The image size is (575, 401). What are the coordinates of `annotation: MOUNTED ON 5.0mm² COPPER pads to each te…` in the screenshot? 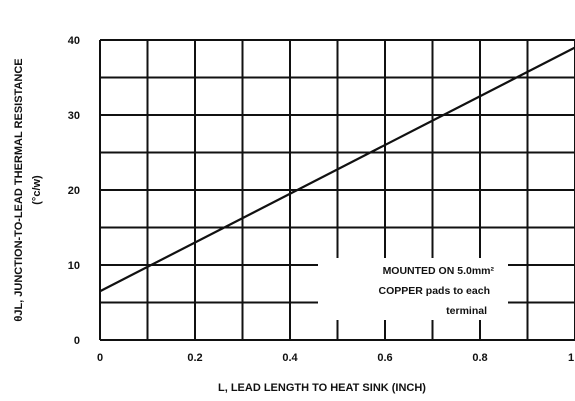 It's located at (413, 289).